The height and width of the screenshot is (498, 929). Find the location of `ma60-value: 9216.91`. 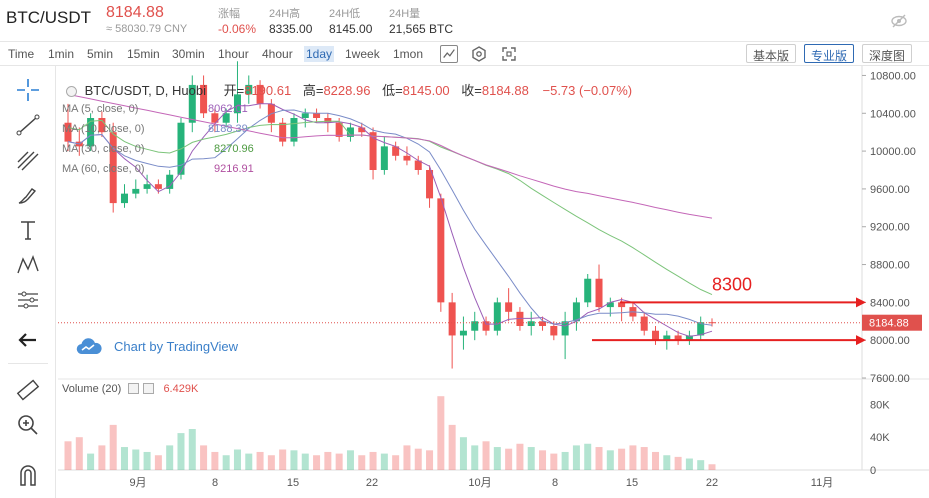

ma60-value: 9216.91 is located at coordinates (234, 169).